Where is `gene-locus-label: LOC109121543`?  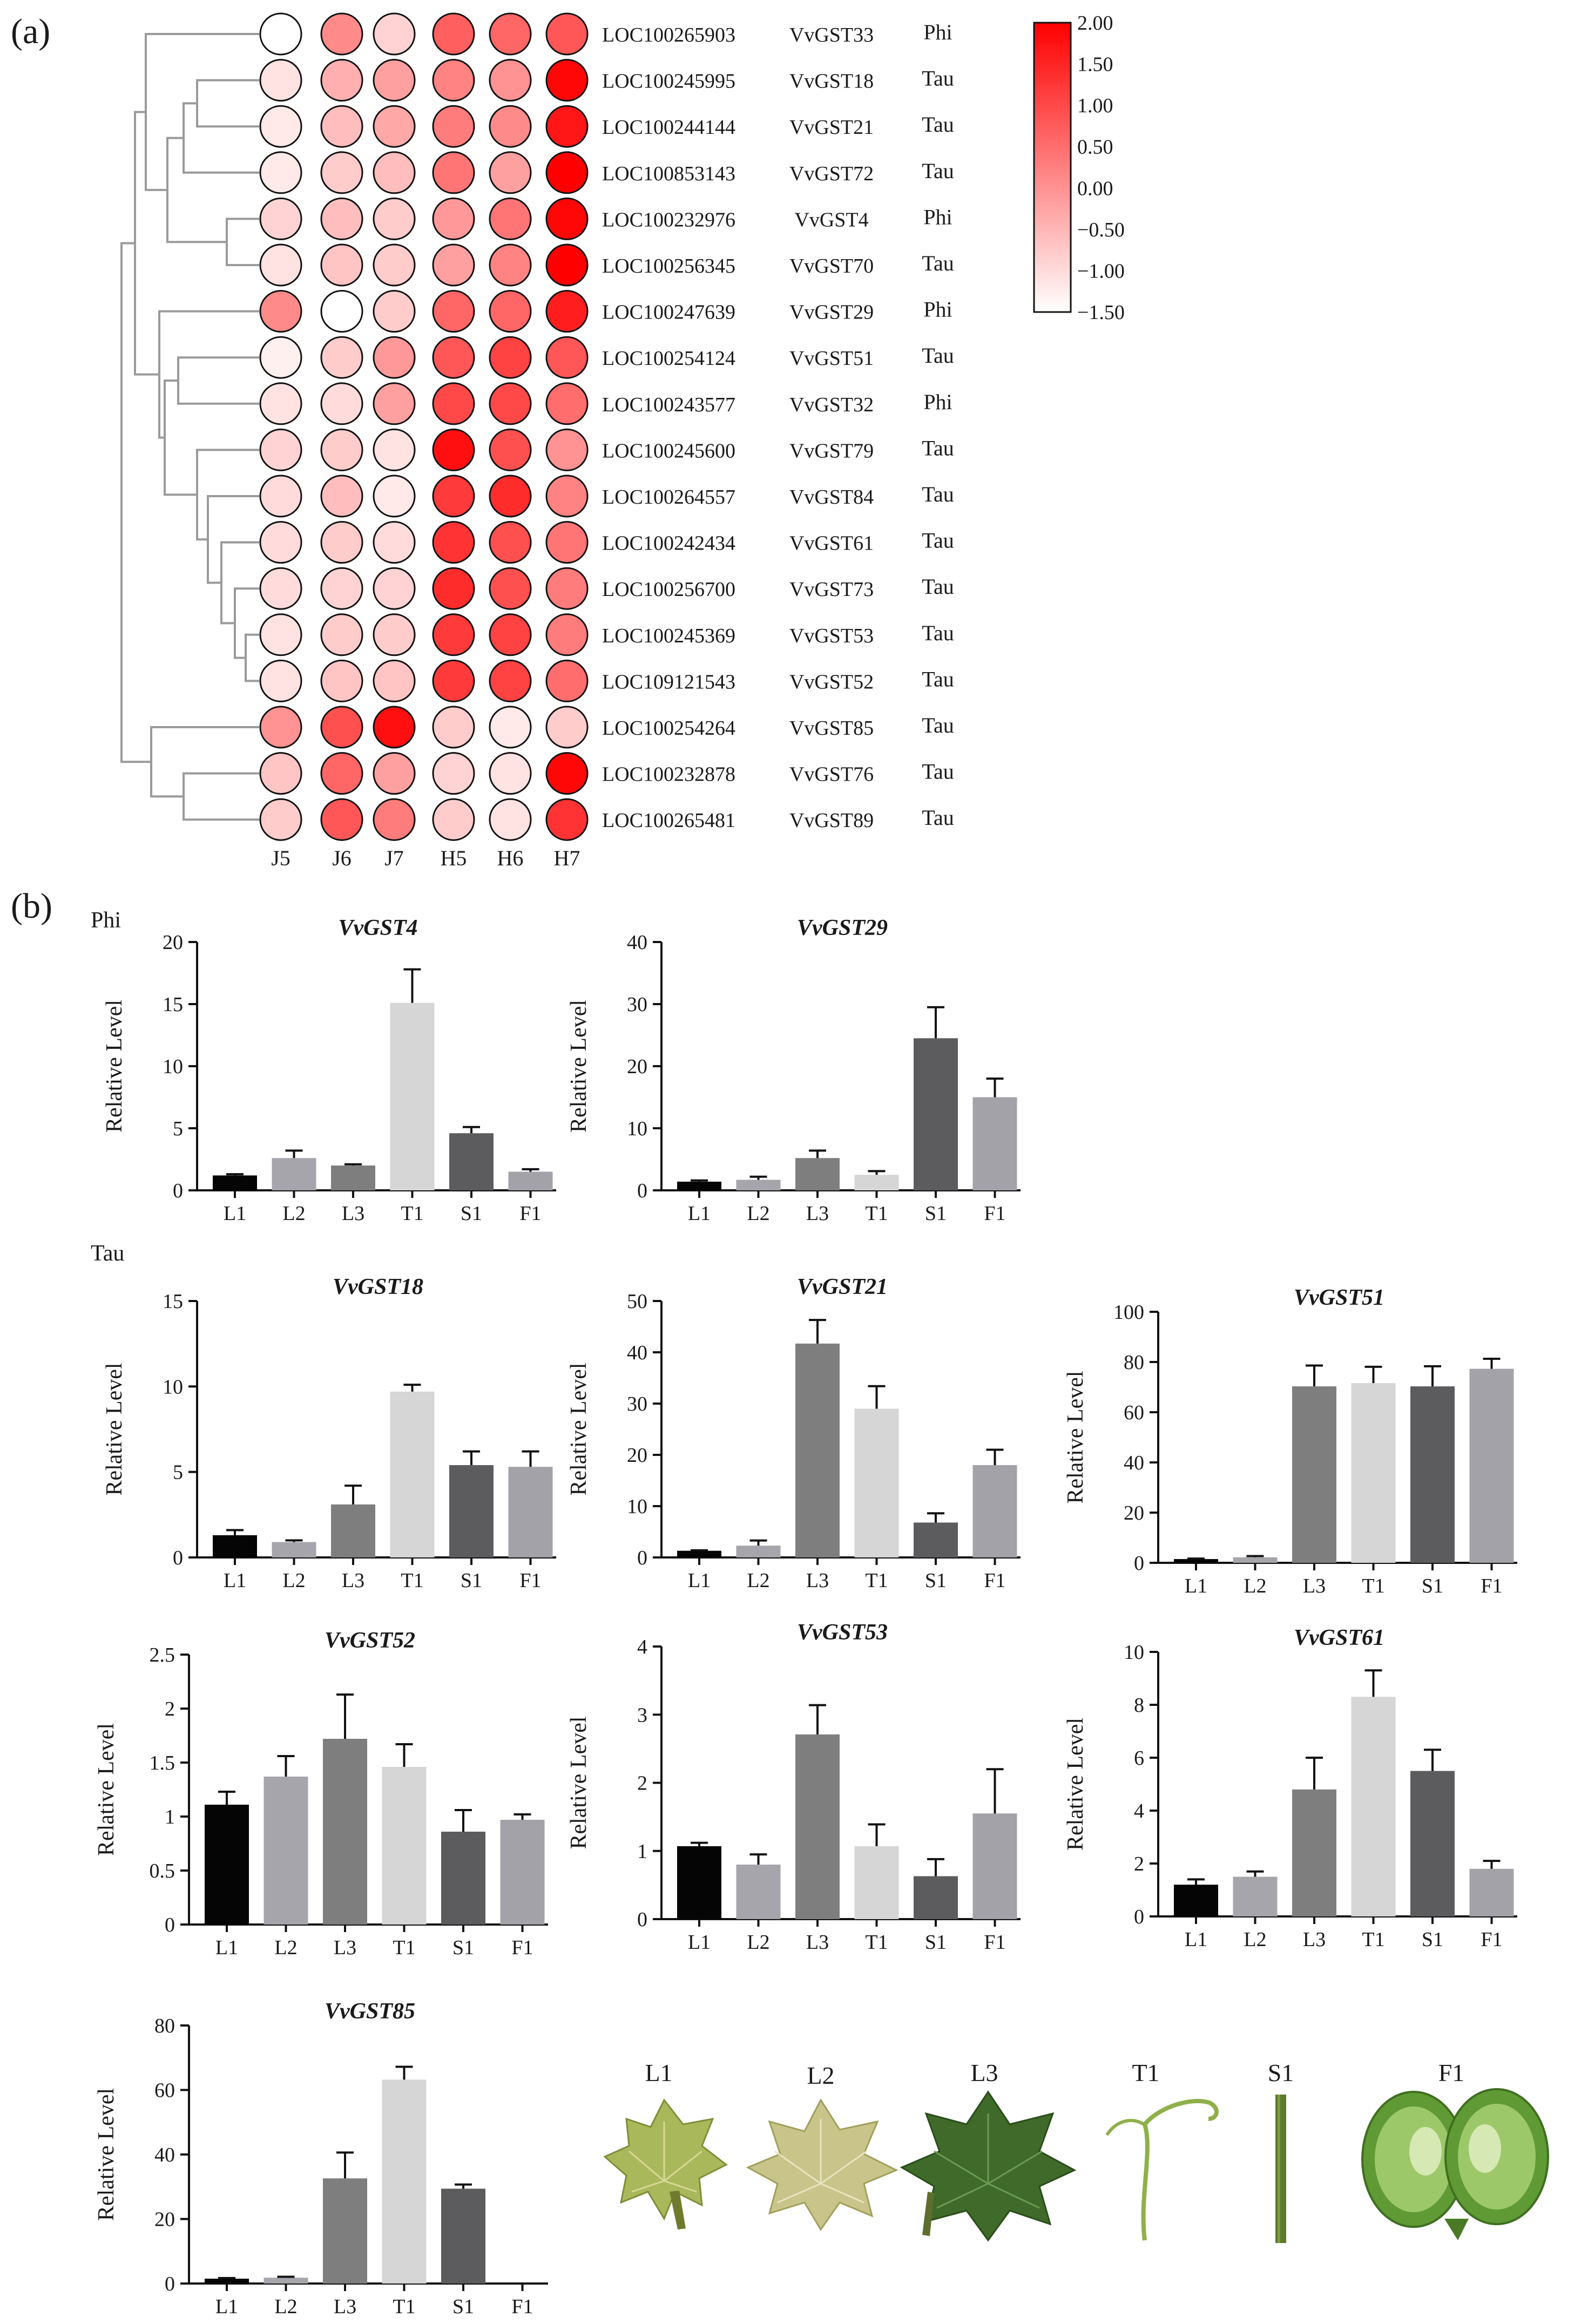 gene-locus-label: LOC109121543 is located at coordinates (668, 681).